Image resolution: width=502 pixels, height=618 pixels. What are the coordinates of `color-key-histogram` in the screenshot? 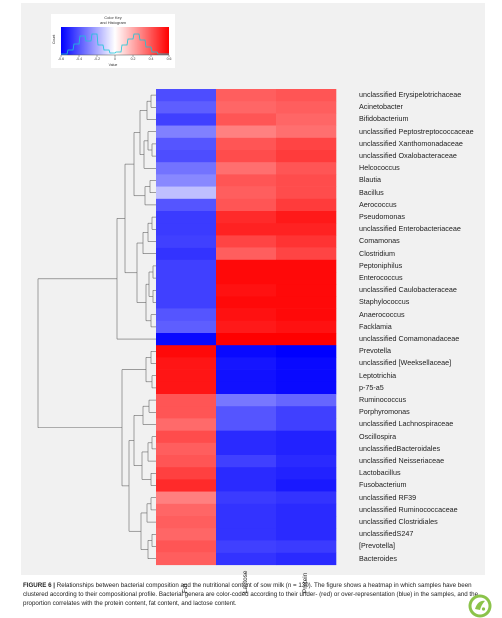 It's located at (115, 44).